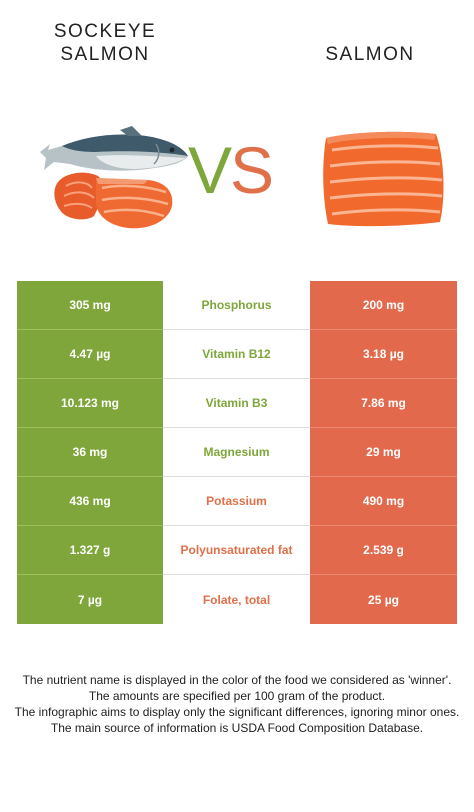 This screenshot has height=812, width=474. I want to click on table-row: 1.327 g Polyunsaturated fat 2.539 g, so click(237, 550).